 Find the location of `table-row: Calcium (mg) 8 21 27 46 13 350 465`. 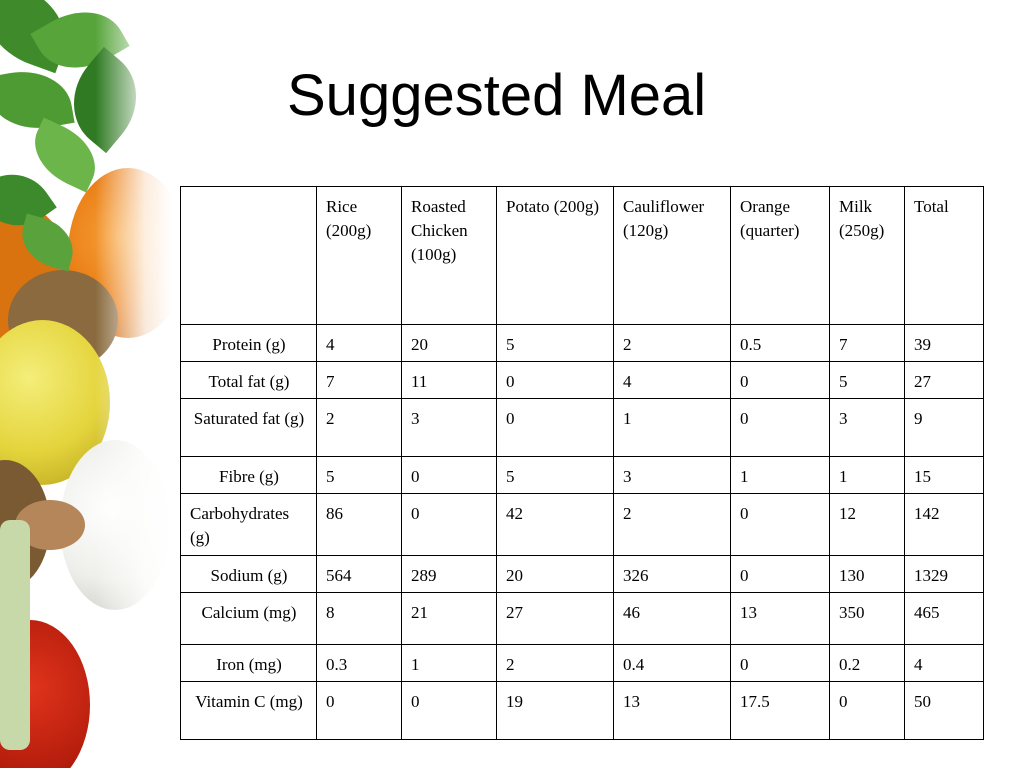

table-row: Calcium (mg) 8 21 27 46 13 350 465 is located at coordinates (582, 618).